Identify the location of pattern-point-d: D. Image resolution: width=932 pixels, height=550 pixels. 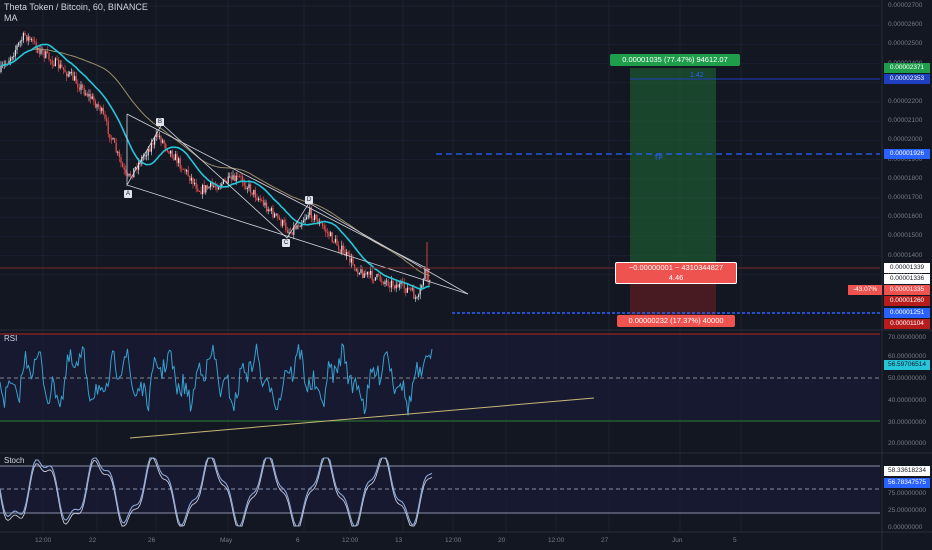
(309, 200).